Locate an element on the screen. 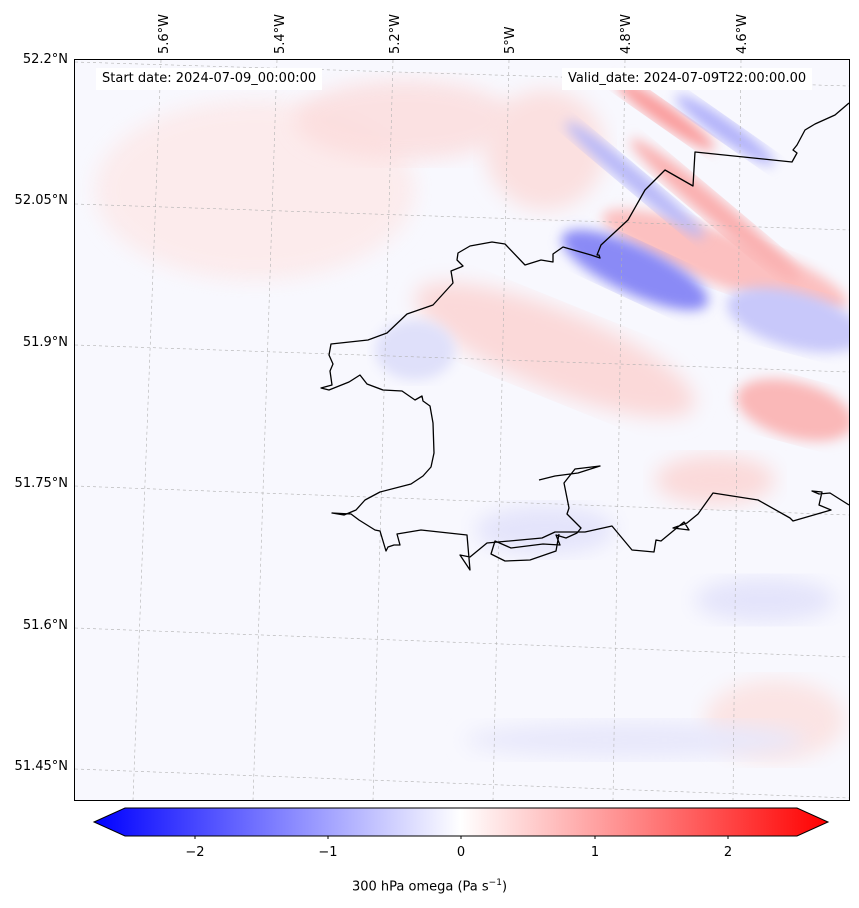 The width and height of the screenshot is (859, 908). valid-date-label: Valid_date: 2024-07-09T22:00:00.00 is located at coordinates (687, 79).